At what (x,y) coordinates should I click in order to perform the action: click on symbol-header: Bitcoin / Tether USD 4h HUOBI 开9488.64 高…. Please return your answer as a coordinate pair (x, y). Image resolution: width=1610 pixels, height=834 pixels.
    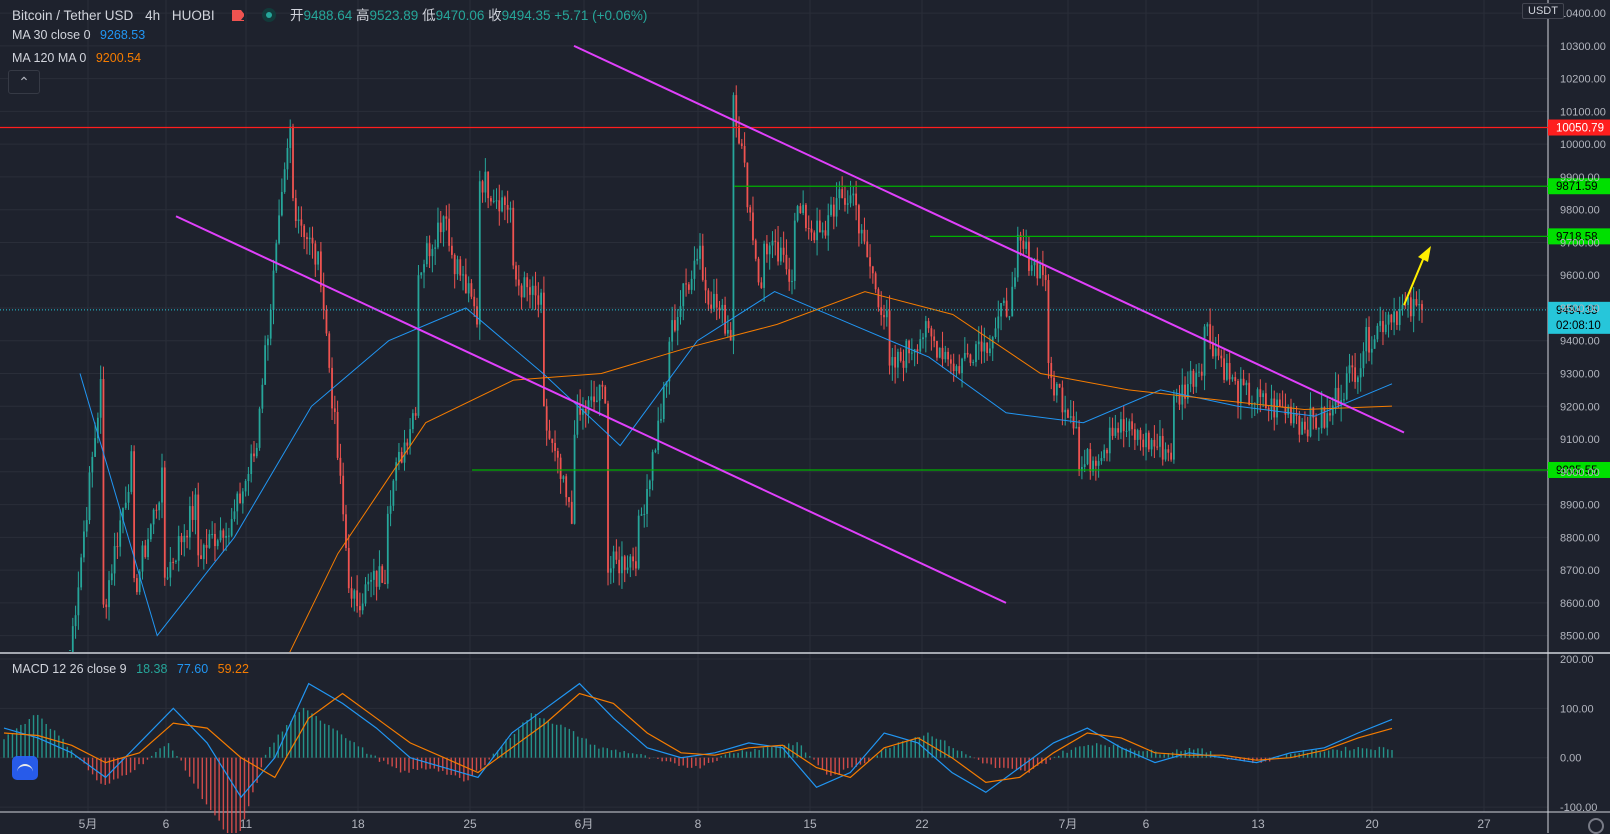
    Looking at the image, I should click on (329, 14).